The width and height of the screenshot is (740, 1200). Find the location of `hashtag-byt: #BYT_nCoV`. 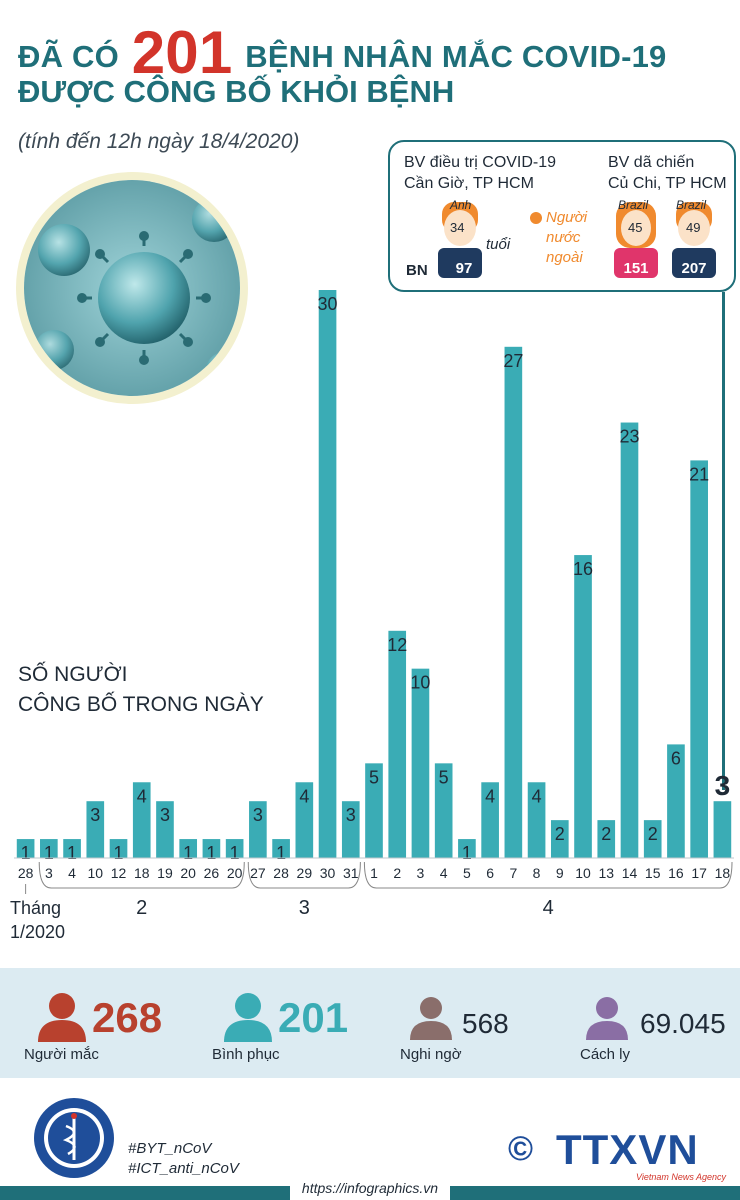

hashtag-byt: #BYT_nCoV is located at coordinates (170, 1148).